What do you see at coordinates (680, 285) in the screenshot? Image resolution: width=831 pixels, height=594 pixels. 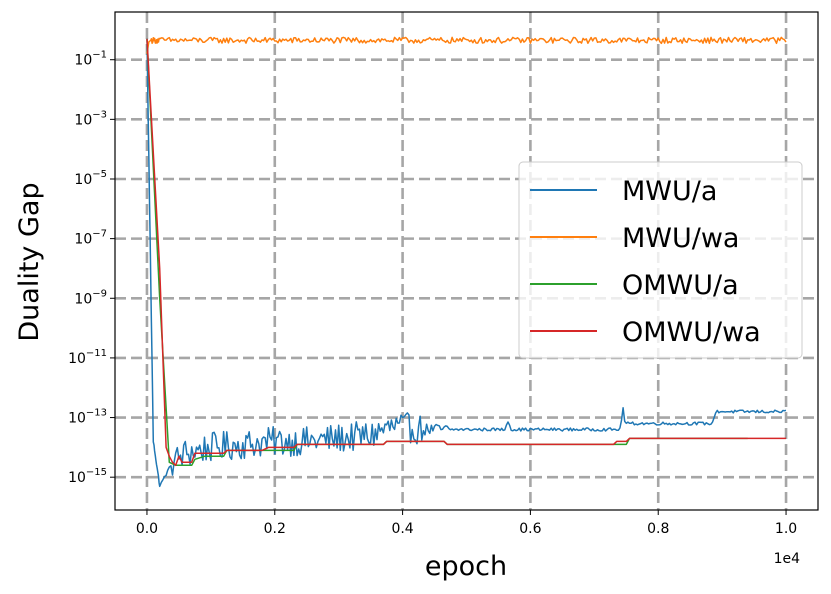 I see `legend-label: OMWU/a` at bounding box center [680, 285].